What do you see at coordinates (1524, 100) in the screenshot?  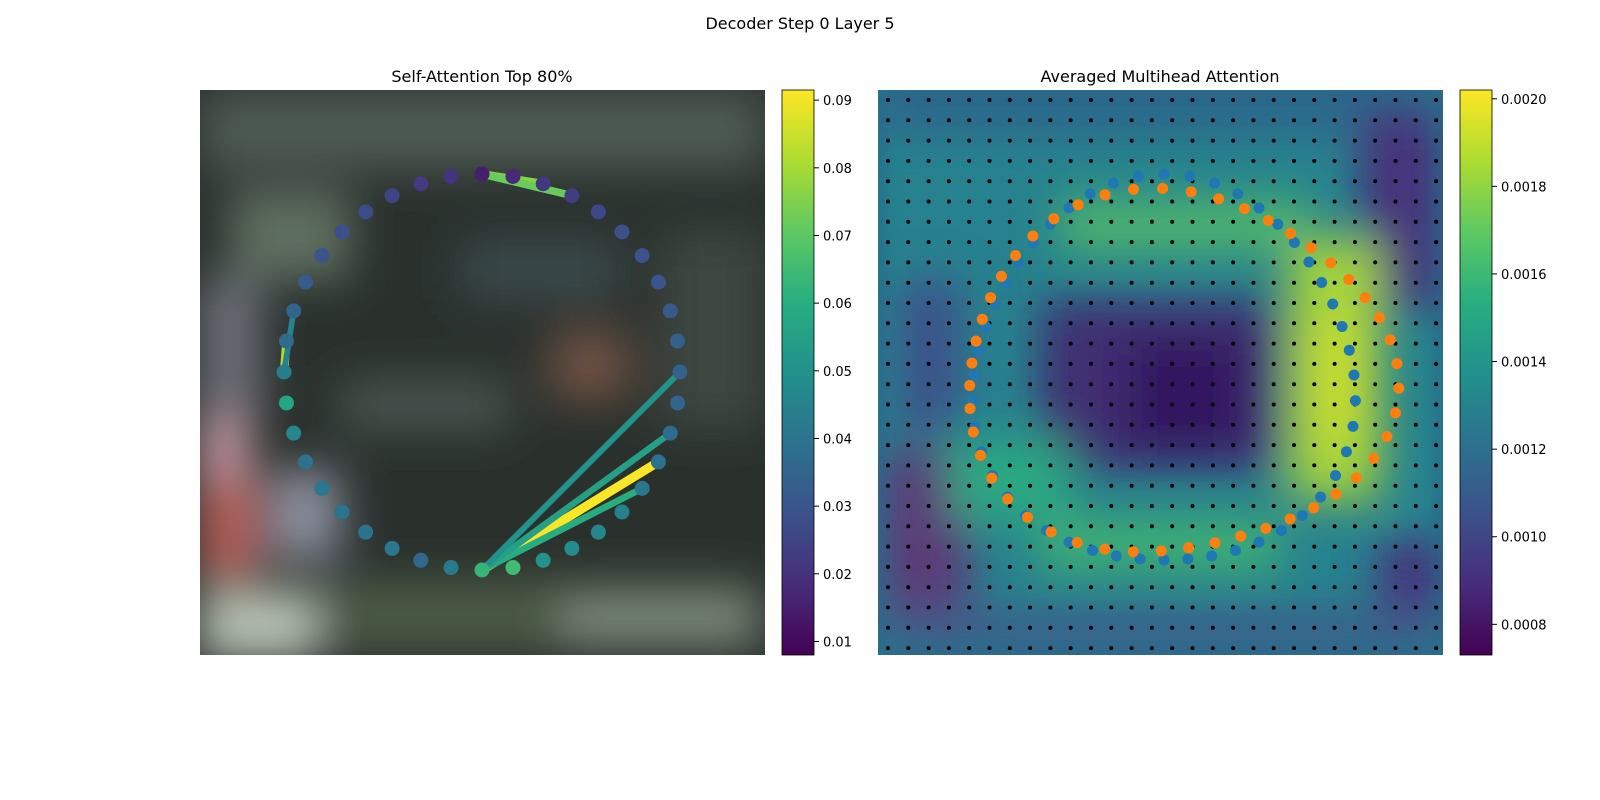 I see `colorbar-tick-label: 0.0020` at bounding box center [1524, 100].